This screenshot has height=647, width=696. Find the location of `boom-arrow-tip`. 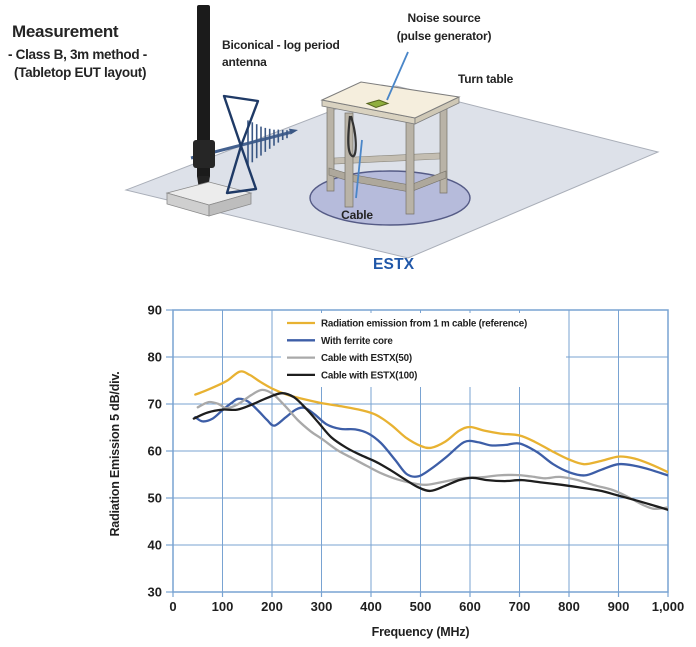

boom-arrow-tip is located at coordinates (293, 131).